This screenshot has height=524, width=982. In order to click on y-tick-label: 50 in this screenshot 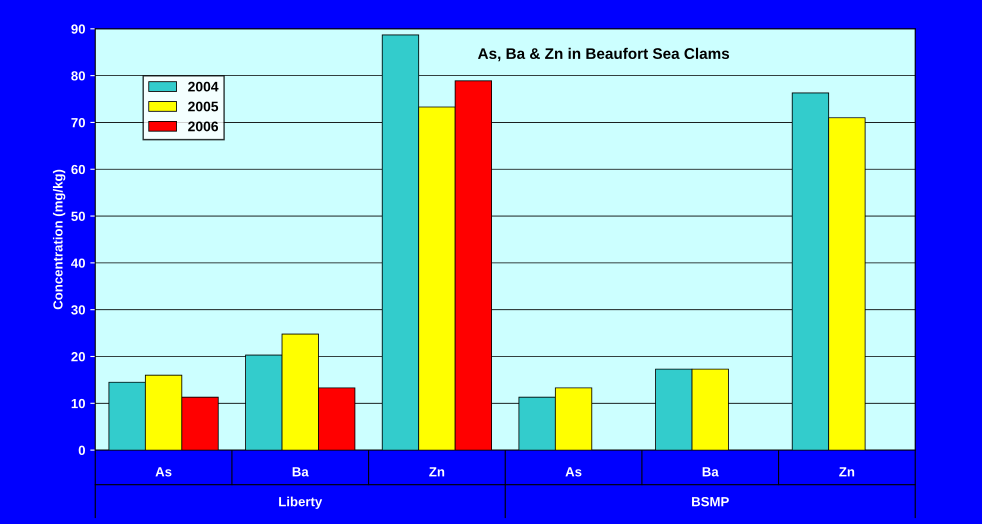, I will do `click(78, 216)`.